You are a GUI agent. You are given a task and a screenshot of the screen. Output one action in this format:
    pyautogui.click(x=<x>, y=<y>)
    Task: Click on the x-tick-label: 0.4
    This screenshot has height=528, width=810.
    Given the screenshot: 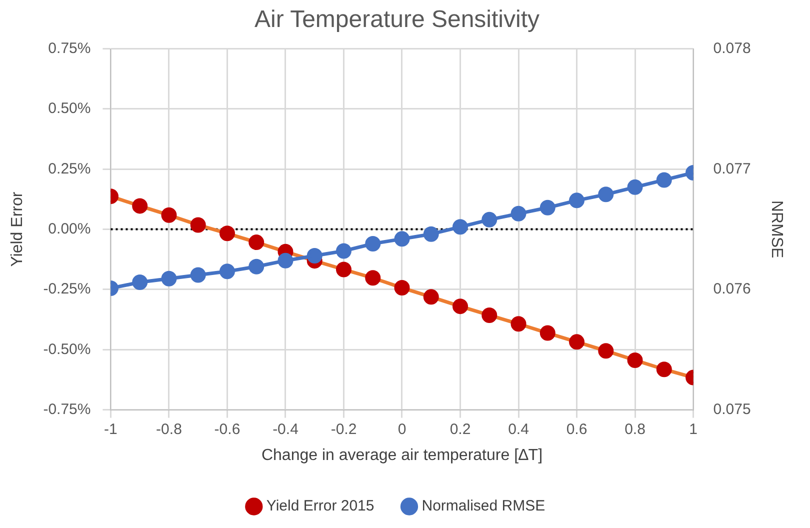 What is the action you would take?
    pyautogui.click(x=518, y=429)
    